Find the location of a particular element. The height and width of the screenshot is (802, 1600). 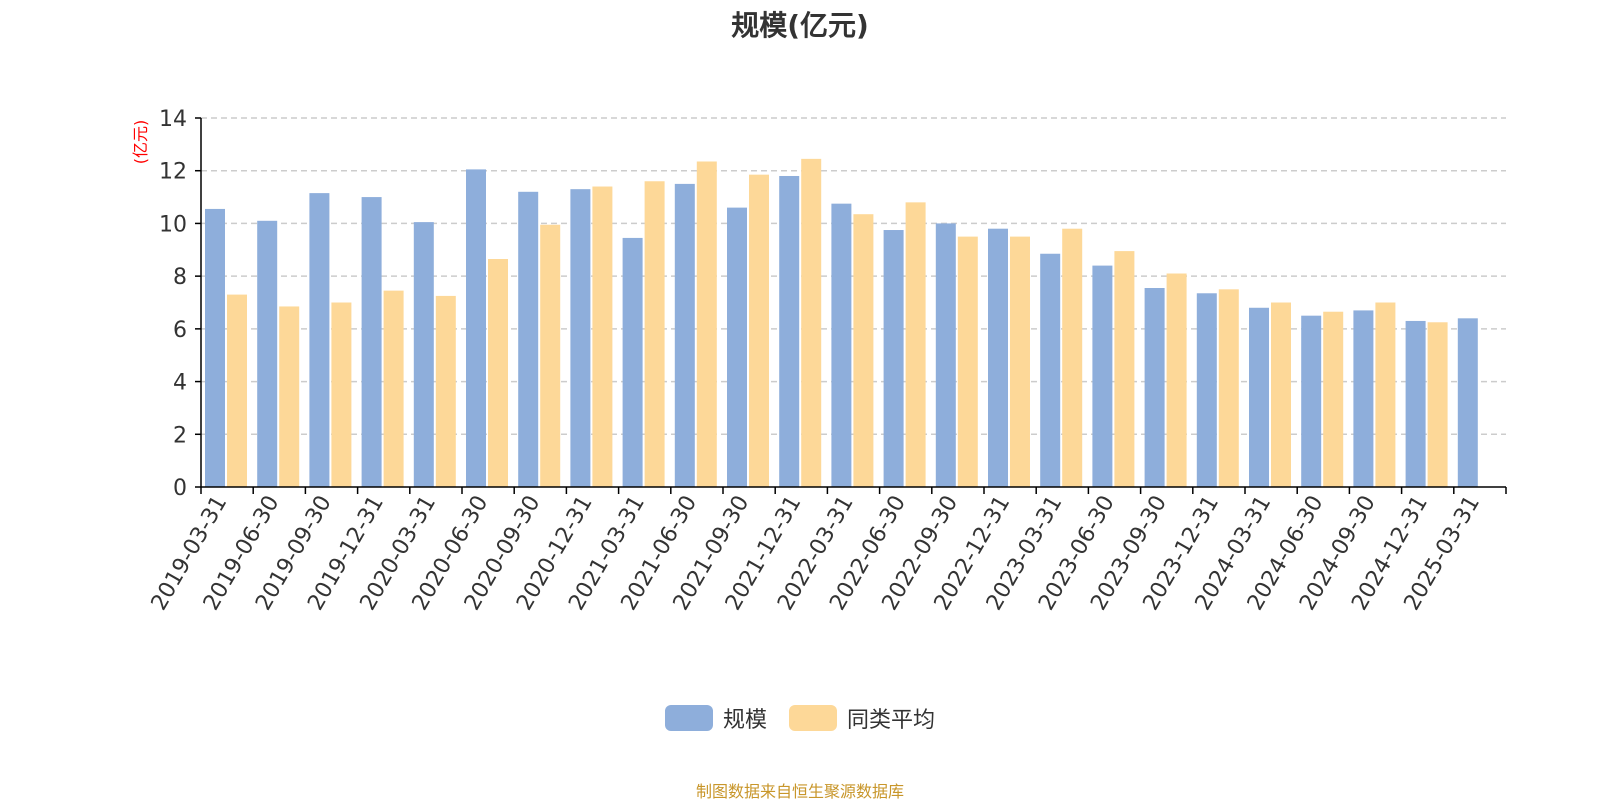

source-note: 制图数据来自恒生聚源数据库 is located at coordinates (799, 791).